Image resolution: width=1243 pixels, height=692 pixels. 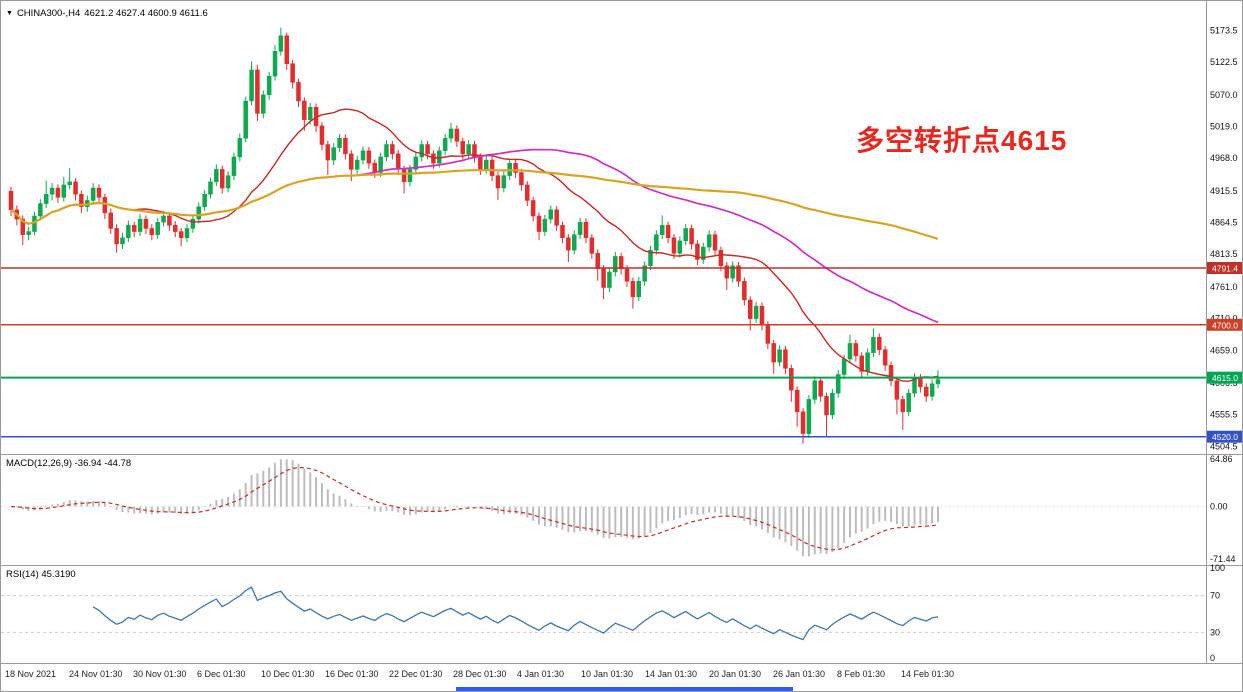 What do you see at coordinates (221, 674) in the screenshot?
I see `x-axis-label: 6 Dec 01:30` at bounding box center [221, 674].